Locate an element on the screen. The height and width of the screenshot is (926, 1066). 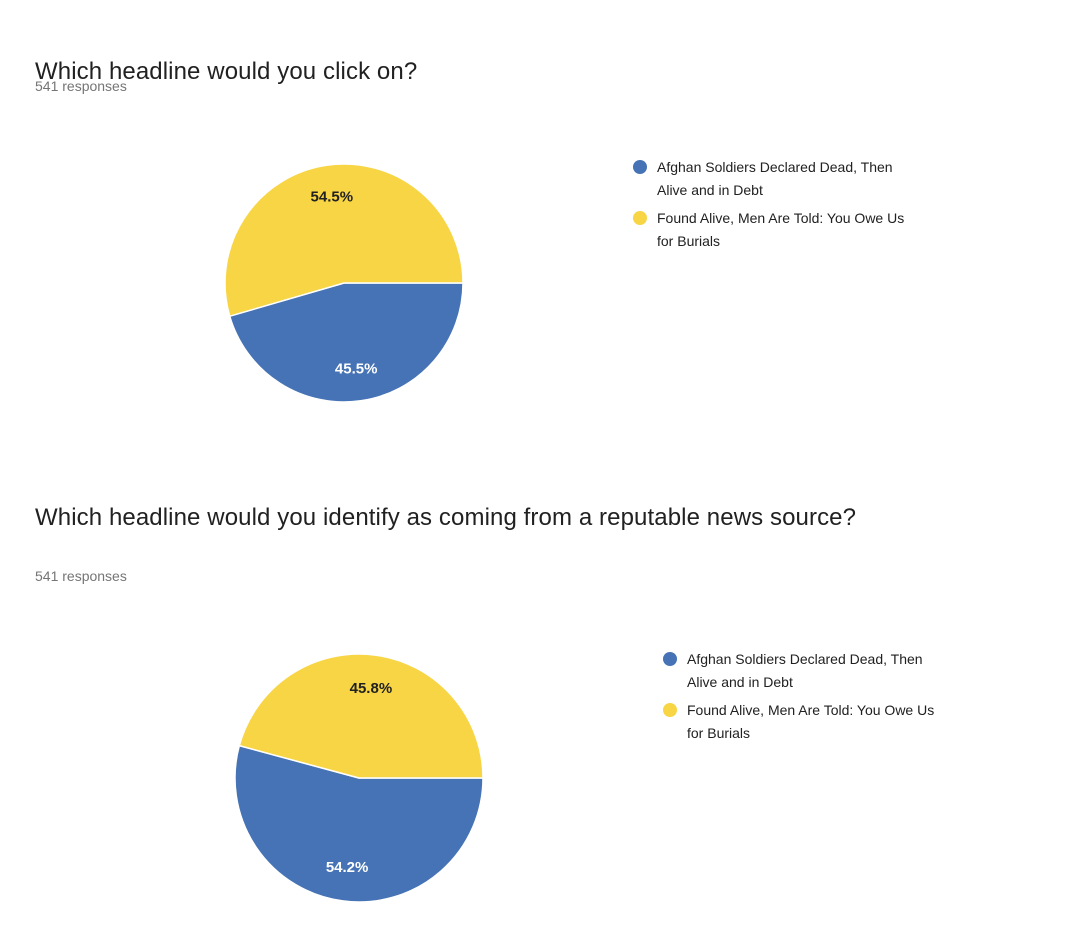
pie-chart: 54.2% 45.8% is located at coordinates (359, 778).